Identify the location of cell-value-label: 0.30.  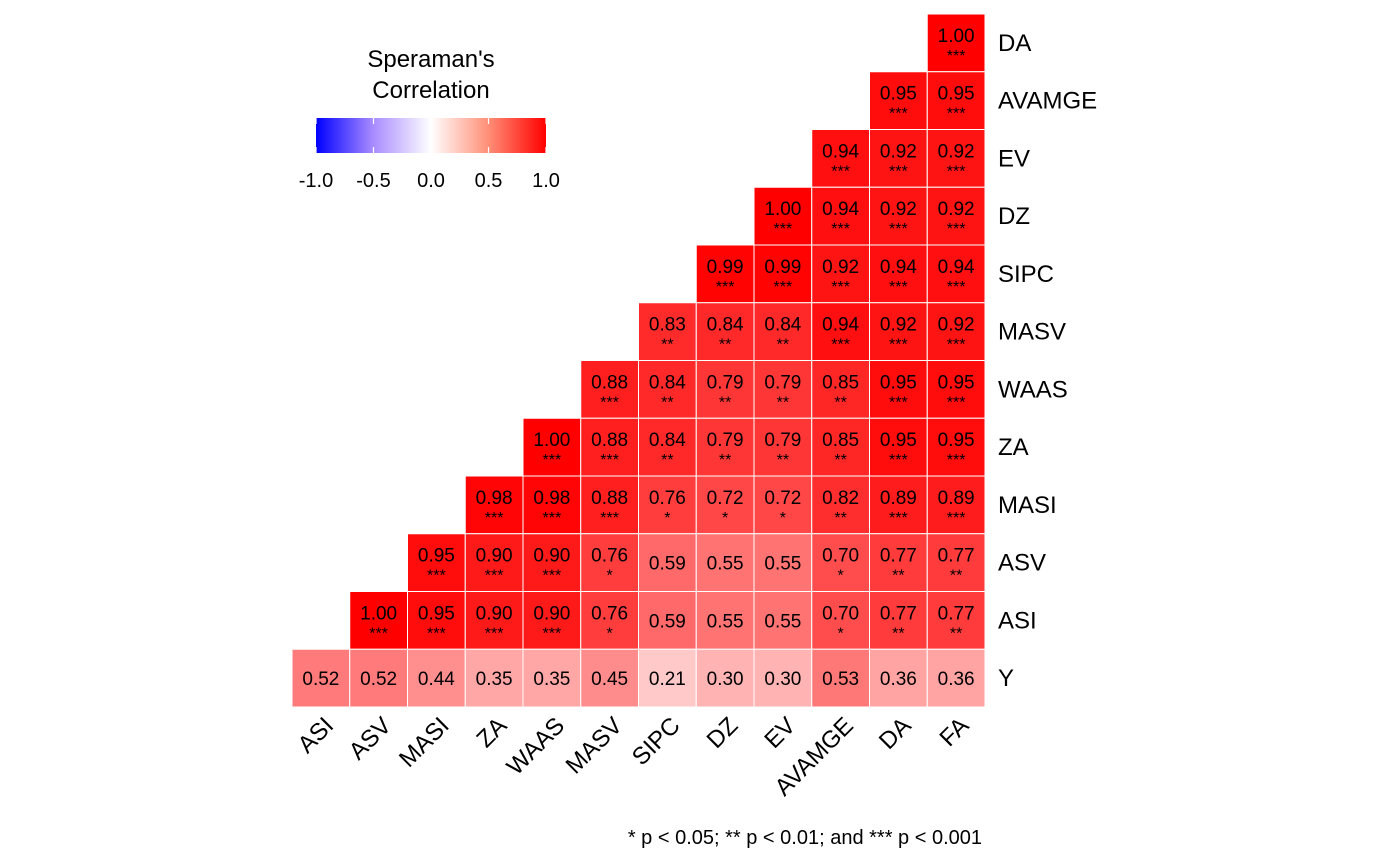
(782, 679).